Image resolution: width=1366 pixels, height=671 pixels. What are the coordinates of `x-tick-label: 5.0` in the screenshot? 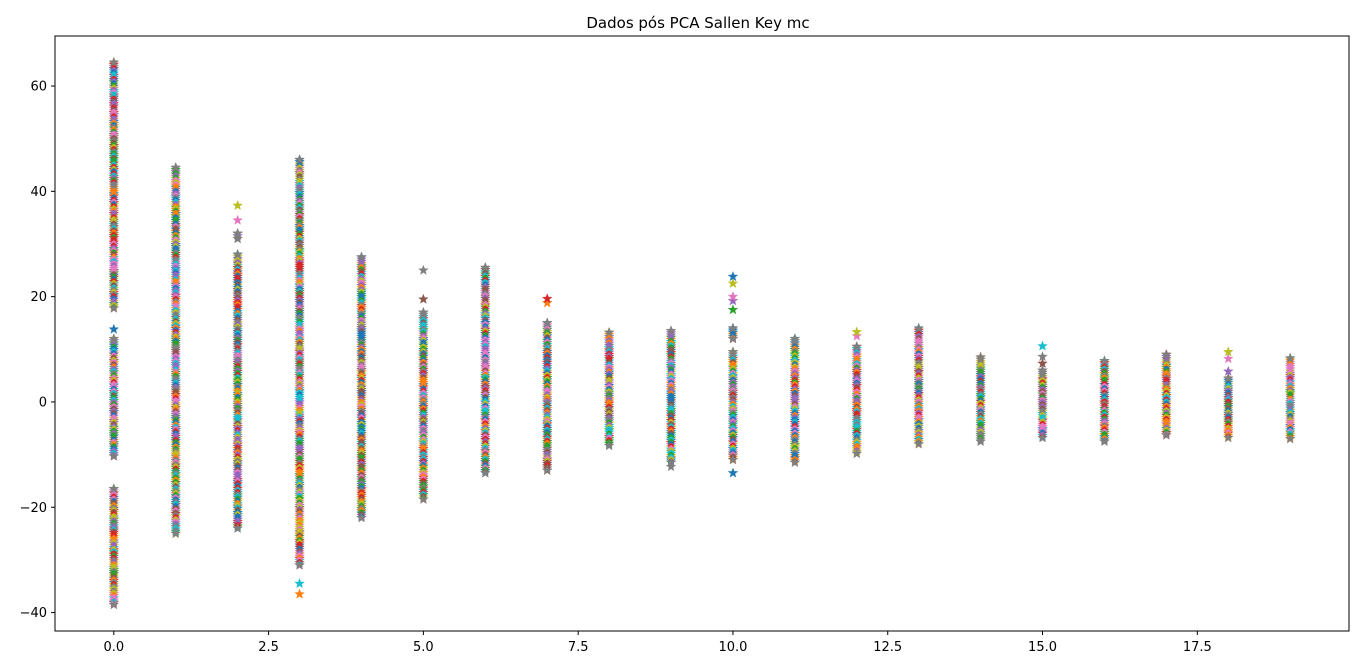 It's located at (423, 647).